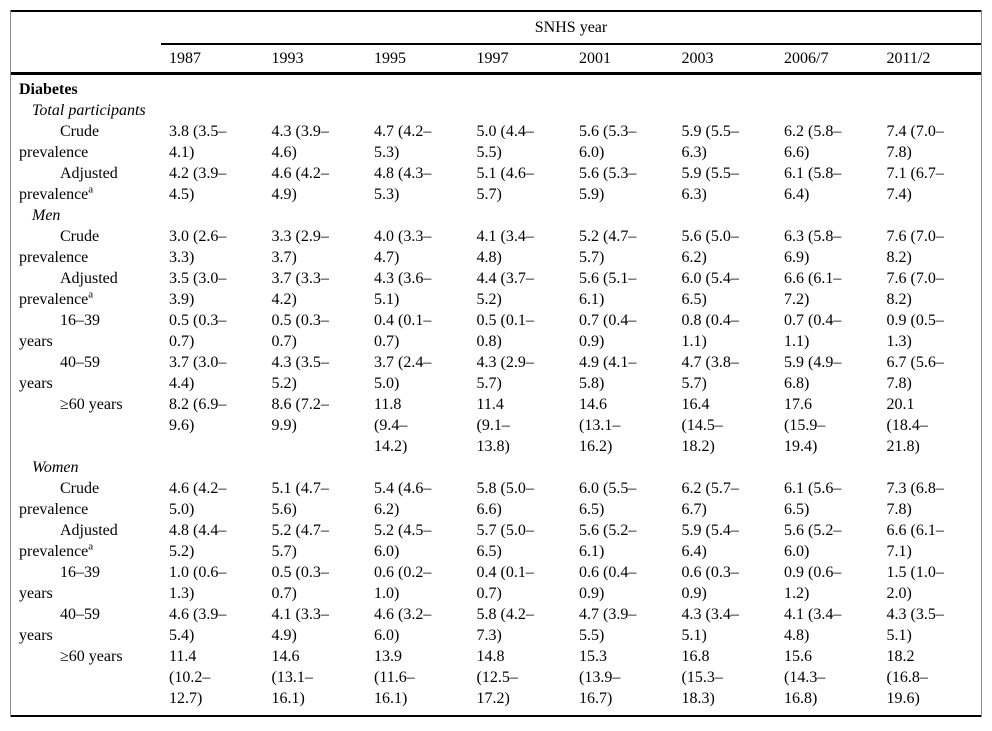 This screenshot has width=992, height=731. I want to click on row-label: Men, so click(86, 215).